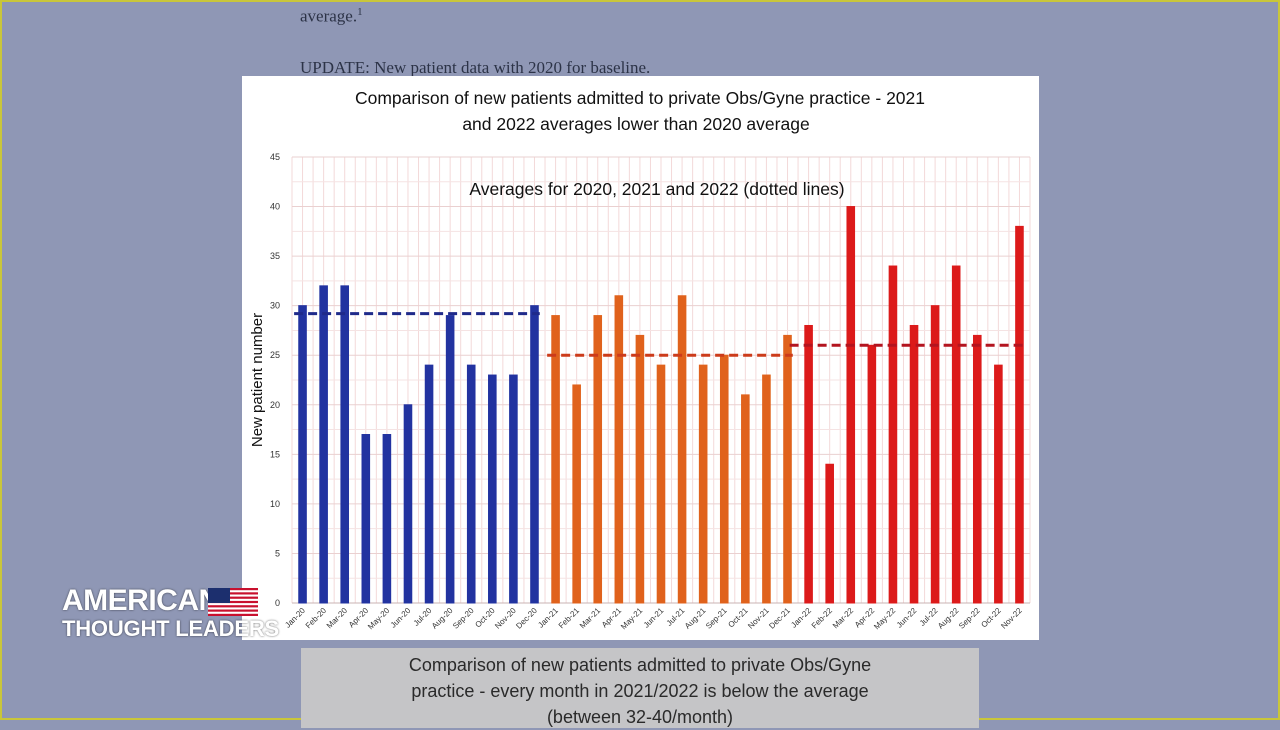 This screenshot has width=1280, height=730. Describe the element at coordinates (295, 618) in the screenshot. I see `x-tick-label: Jan-20` at that location.